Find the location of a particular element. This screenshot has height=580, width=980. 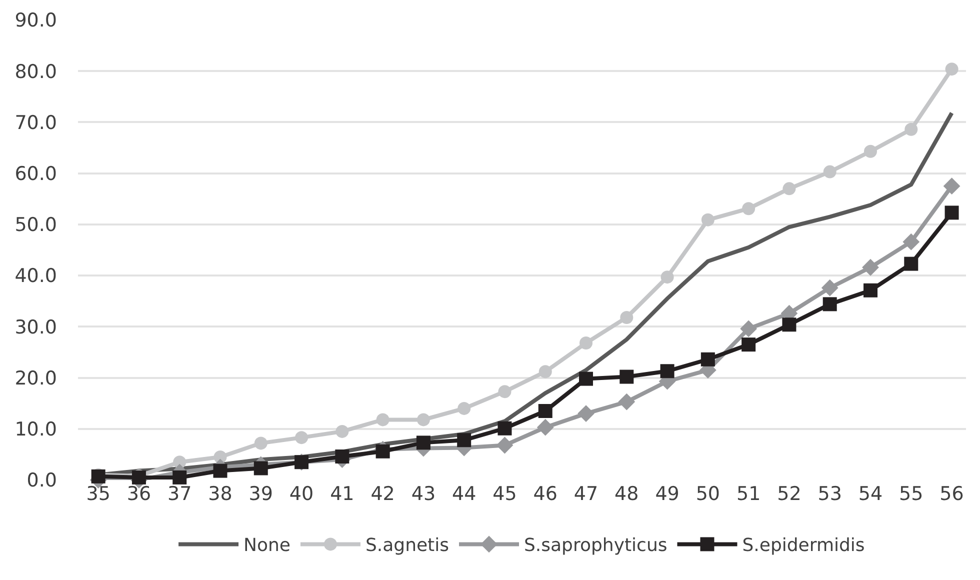

x-tick-label: 38 is located at coordinates (220, 494).